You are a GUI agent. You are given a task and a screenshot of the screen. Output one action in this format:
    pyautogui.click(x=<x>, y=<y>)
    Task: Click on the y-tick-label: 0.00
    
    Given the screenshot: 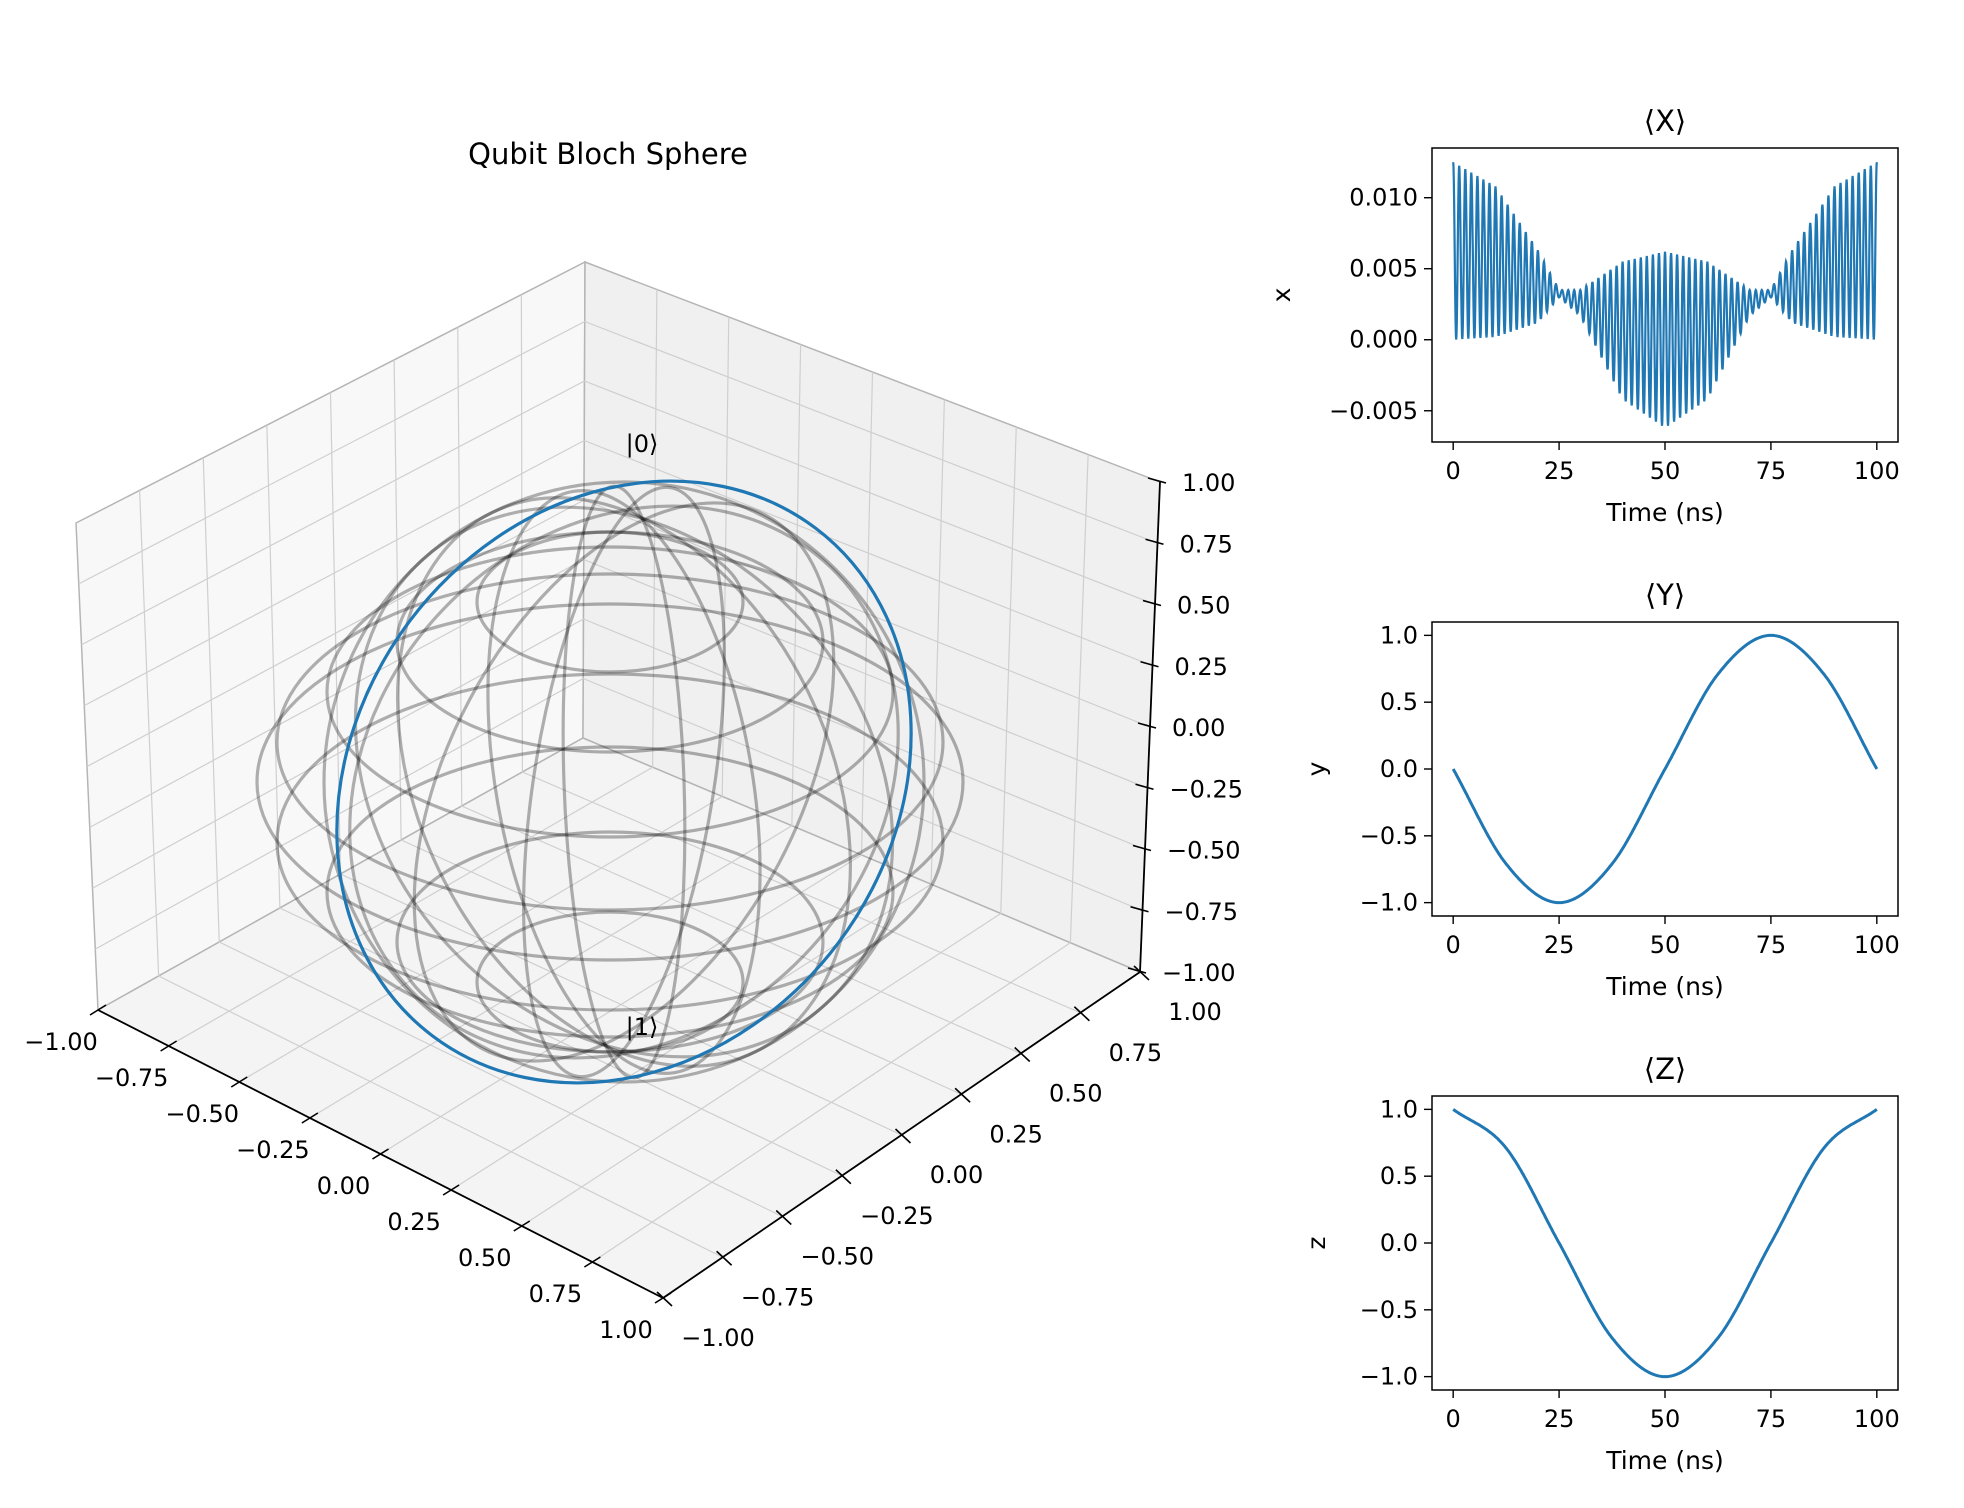 What is the action you would take?
    pyautogui.click(x=956, y=1175)
    